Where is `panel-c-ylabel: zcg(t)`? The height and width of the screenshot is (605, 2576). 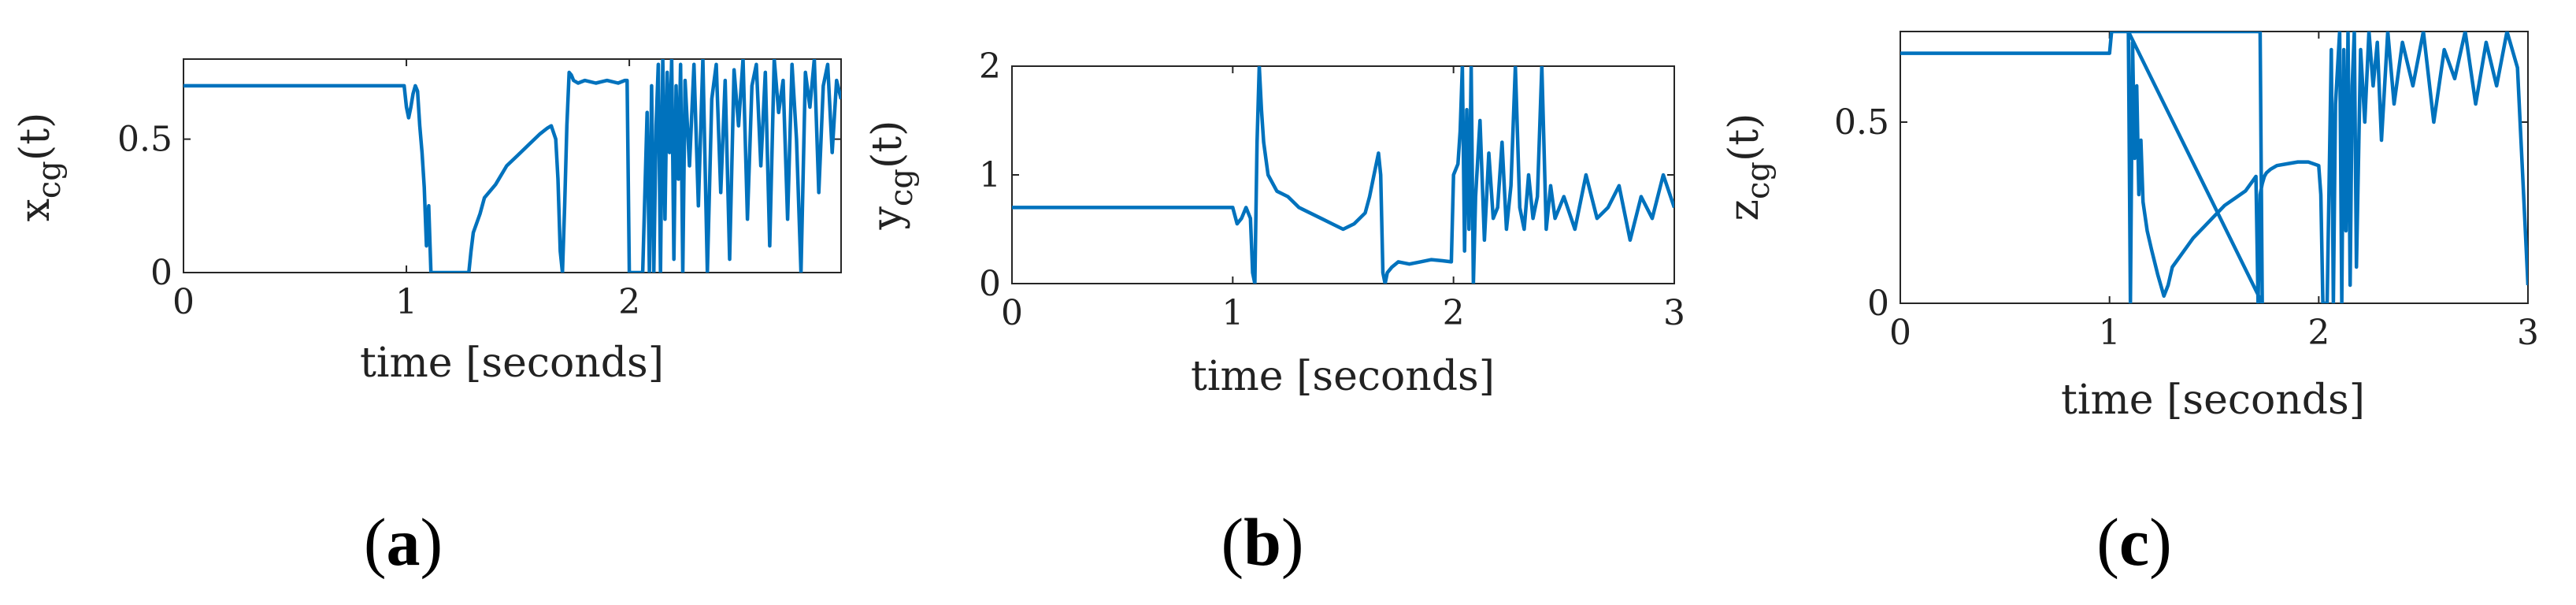
panel-c-ylabel: zcg(t) is located at coordinates (1749, 167).